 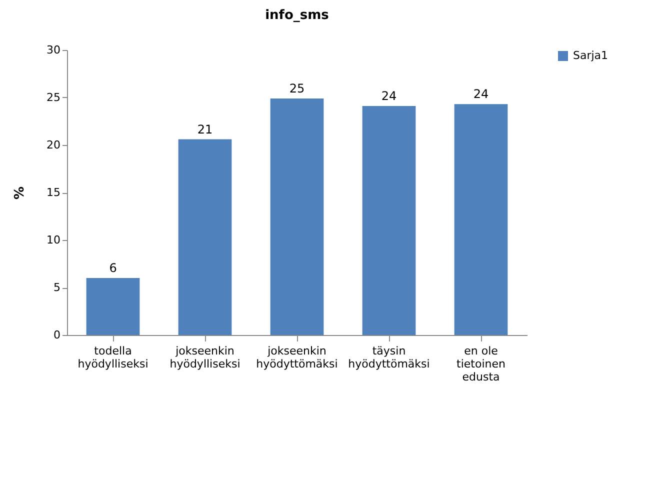 I want to click on legend-label: Sarja1, so click(x=590, y=55).